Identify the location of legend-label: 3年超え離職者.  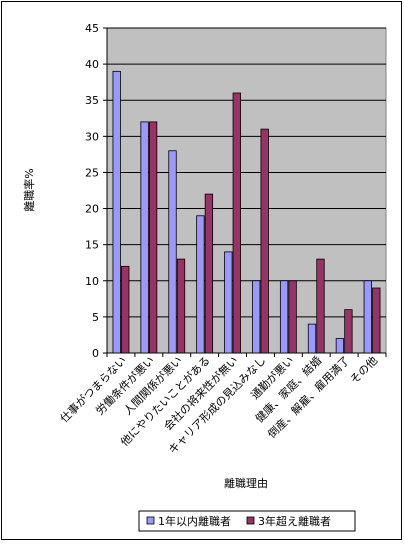
(294, 521).